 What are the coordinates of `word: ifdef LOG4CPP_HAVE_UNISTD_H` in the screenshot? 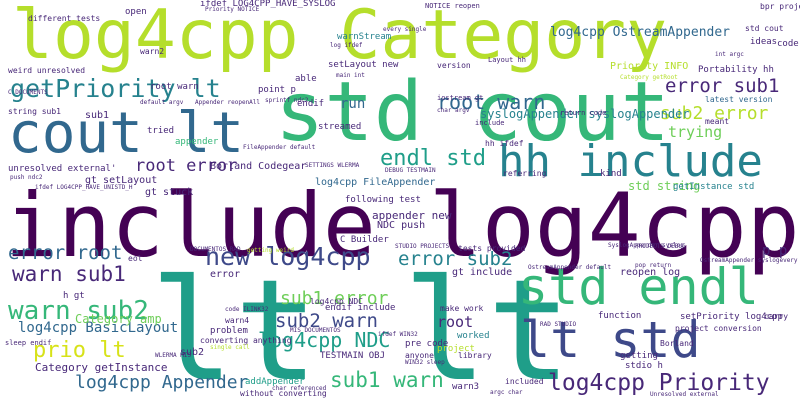 It's located at (84, 187).